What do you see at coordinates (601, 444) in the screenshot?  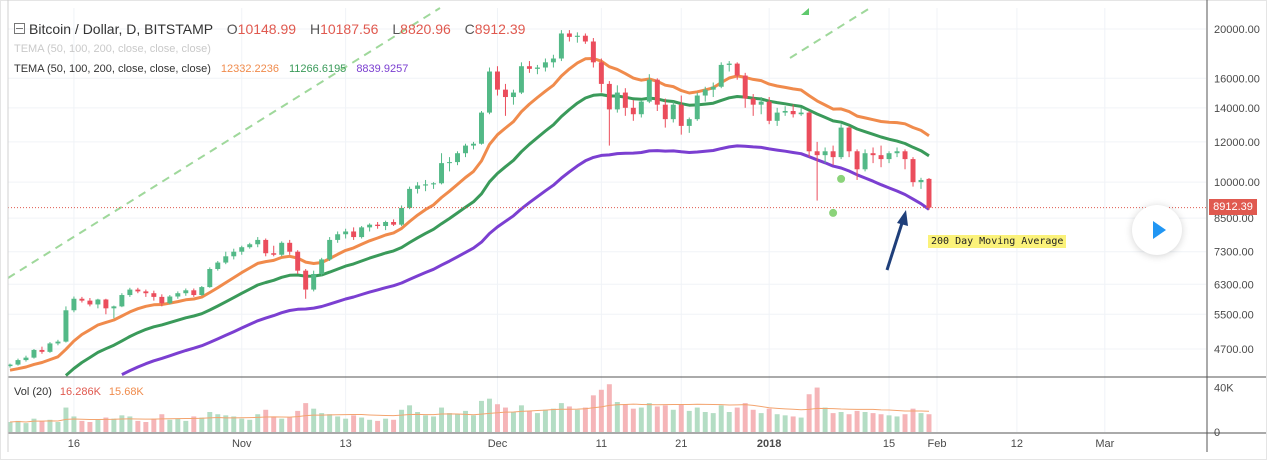 I see `time-tick-label: 11` at bounding box center [601, 444].